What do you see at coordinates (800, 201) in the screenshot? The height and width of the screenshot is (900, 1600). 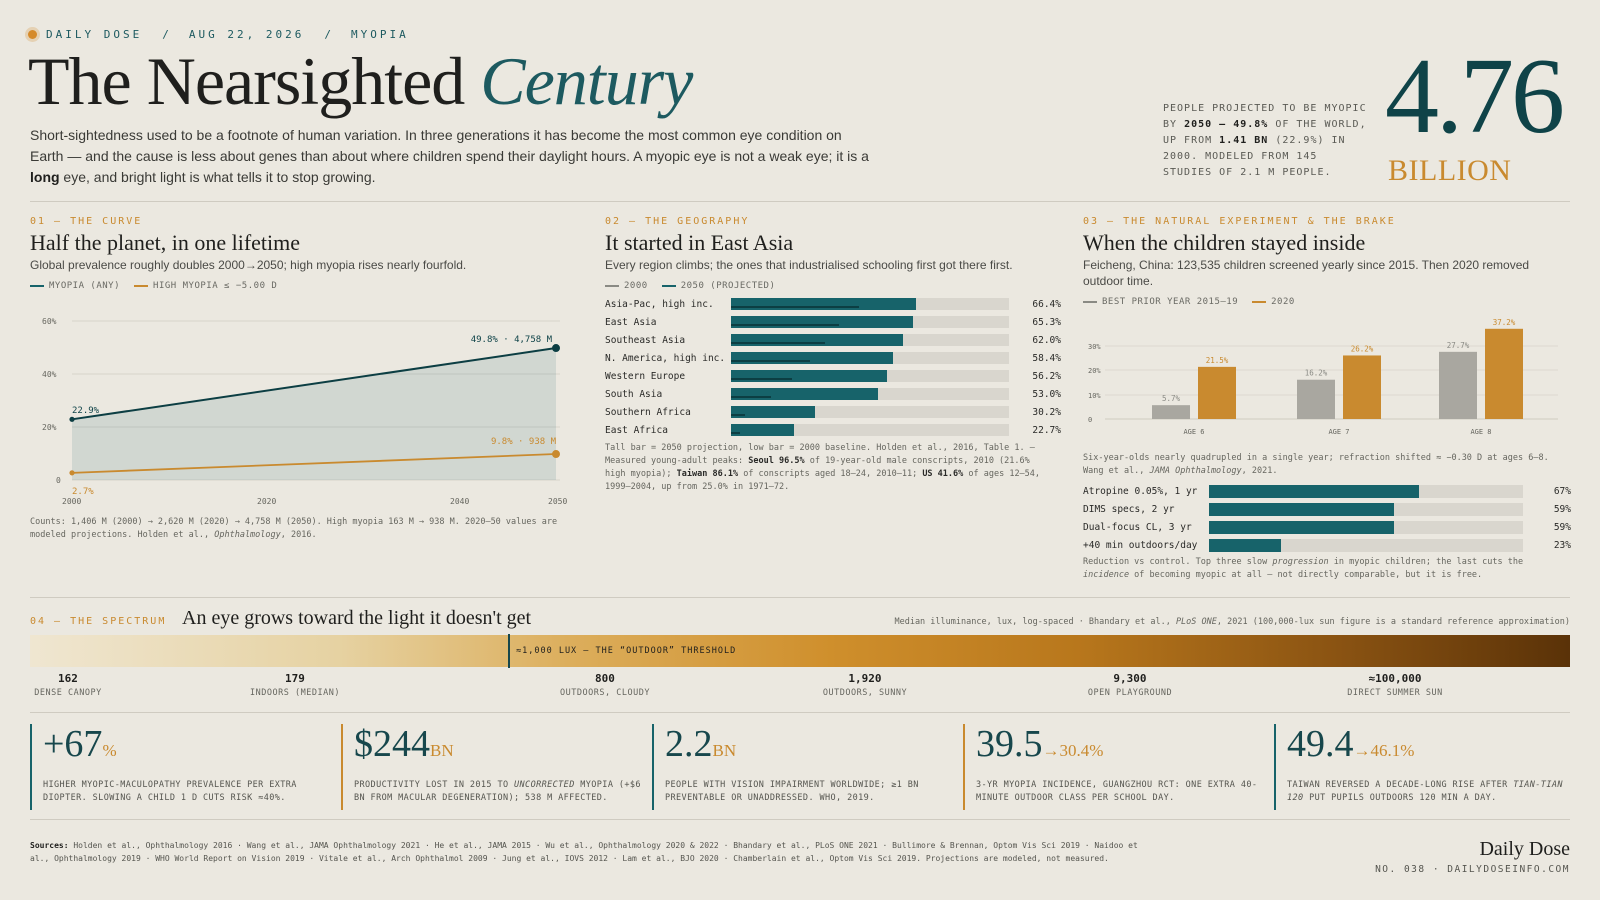 I see `divider-top` at bounding box center [800, 201].